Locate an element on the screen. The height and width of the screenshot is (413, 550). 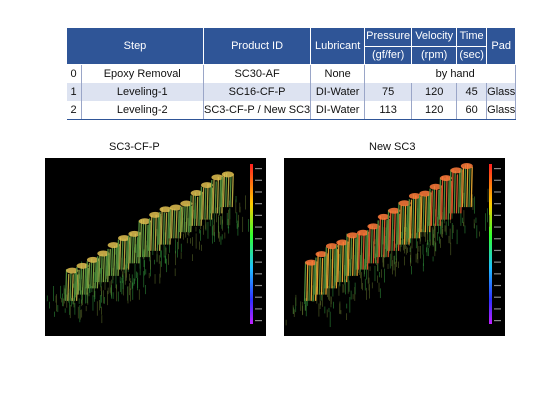
header-velocity: Velocity is located at coordinates (434, 37).